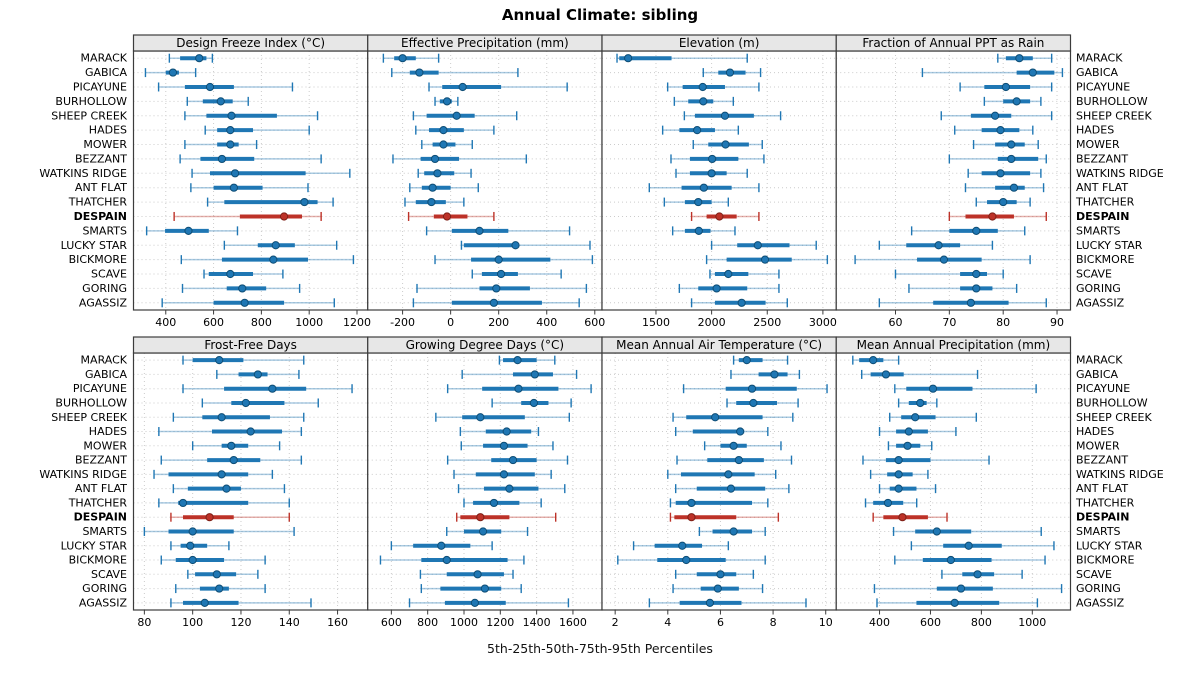 The height and width of the screenshot is (675, 1200). What do you see at coordinates (727, 145) in the screenshot?
I see `percentile-row-mower` at bounding box center [727, 145].